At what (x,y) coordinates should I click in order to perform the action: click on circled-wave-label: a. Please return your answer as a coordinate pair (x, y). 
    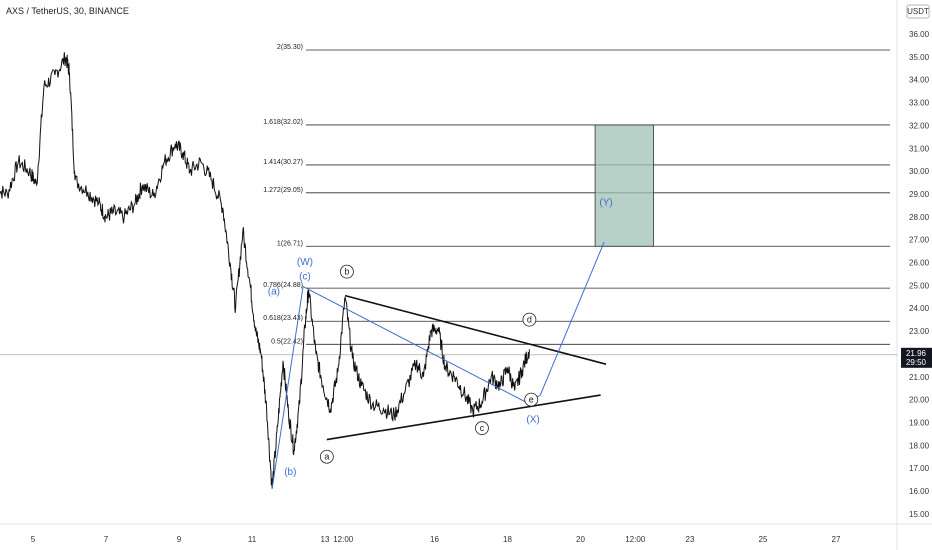
    Looking at the image, I should click on (326, 457).